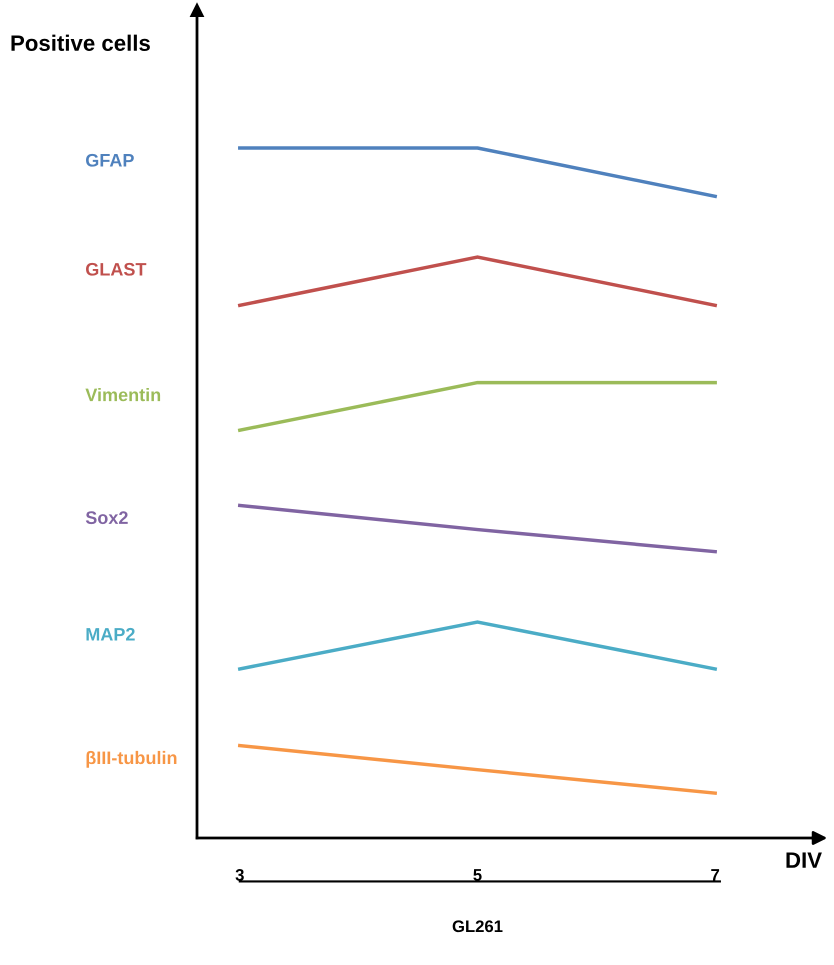  I want to click on x-axis-title: DIV, so click(804, 860).